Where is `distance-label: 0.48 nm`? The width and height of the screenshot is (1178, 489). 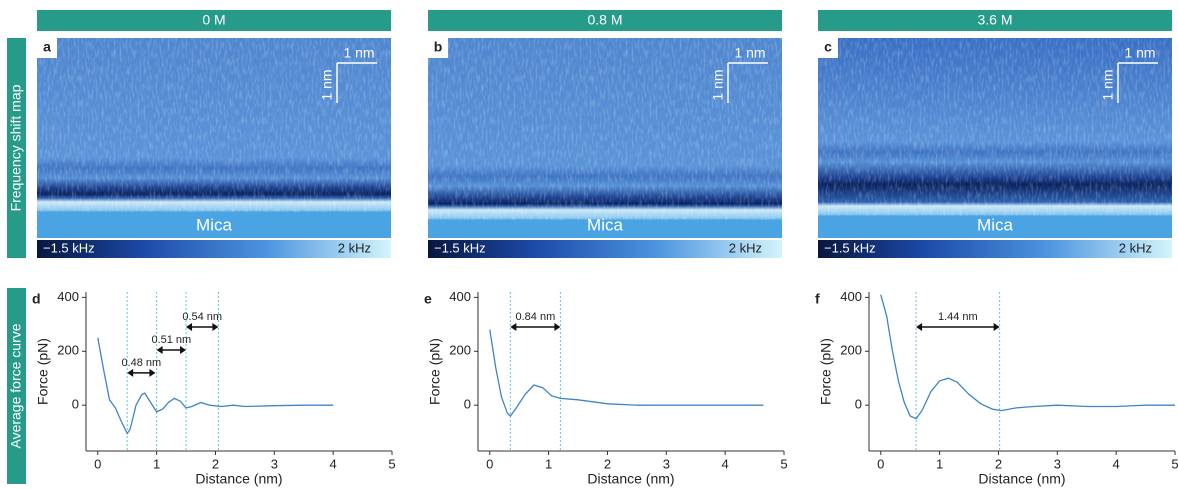 distance-label: 0.48 nm is located at coordinates (141, 363).